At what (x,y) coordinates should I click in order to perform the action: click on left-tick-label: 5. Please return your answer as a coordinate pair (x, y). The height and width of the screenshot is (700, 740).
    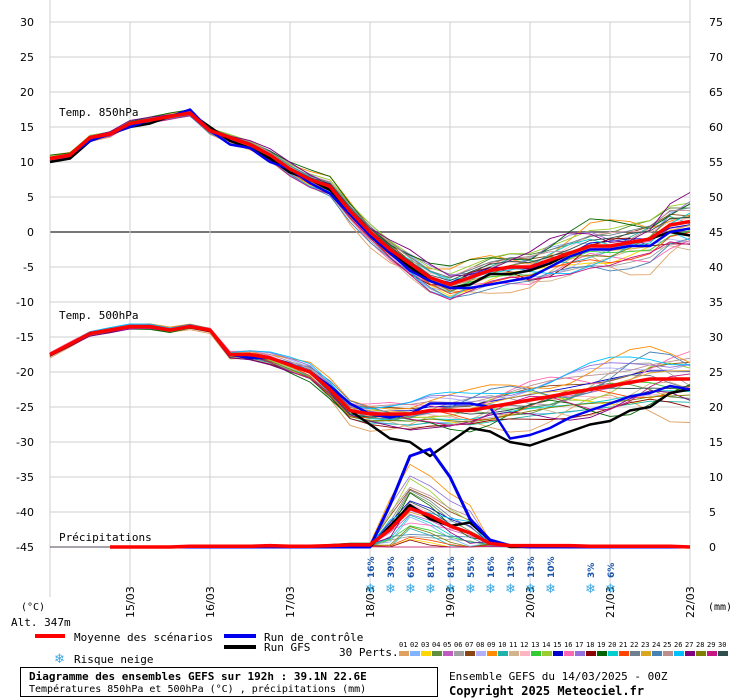
    Looking at the image, I should click on (30, 197).